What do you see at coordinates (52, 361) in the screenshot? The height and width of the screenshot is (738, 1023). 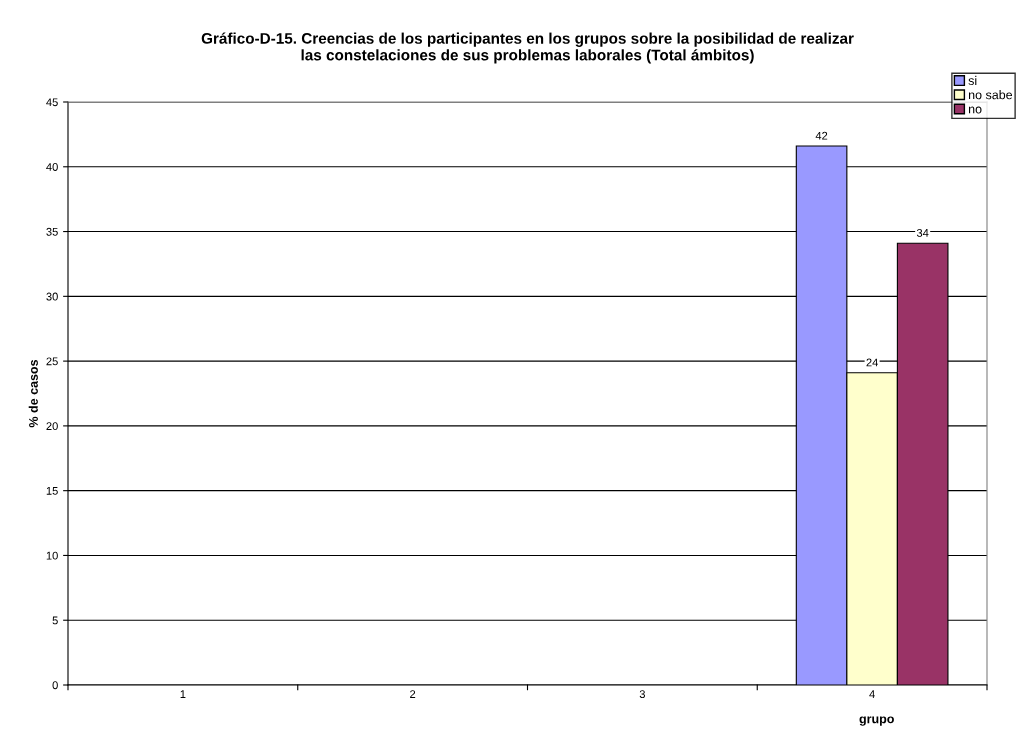 I see `y-tick-label: 25` at bounding box center [52, 361].